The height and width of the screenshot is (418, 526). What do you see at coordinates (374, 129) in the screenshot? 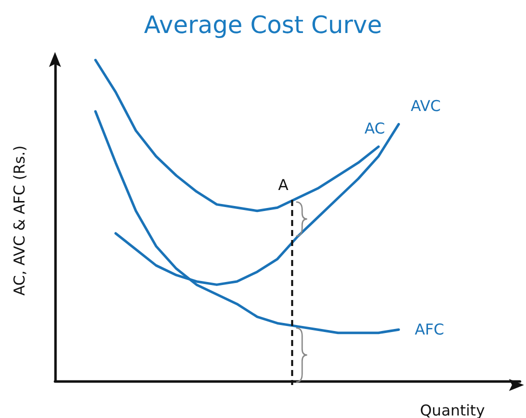
I see `series-label: AC` at bounding box center [374, 129].